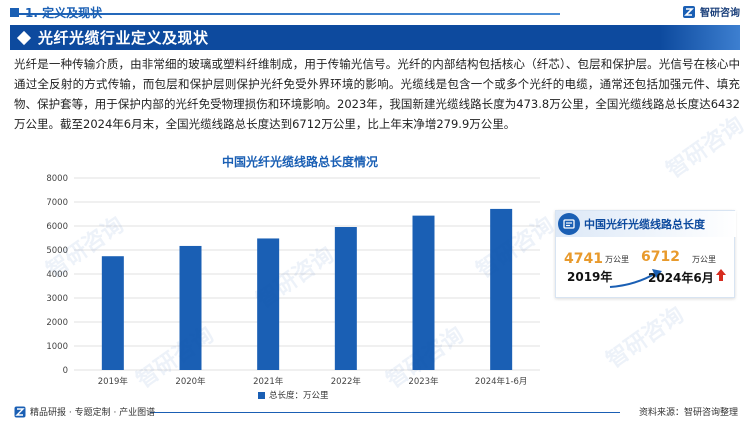 The image size is (750, 421). What do you see at coordinates (385, 412) in the screenshot?
I see `footer-divider` at bounding box center [385, 412].